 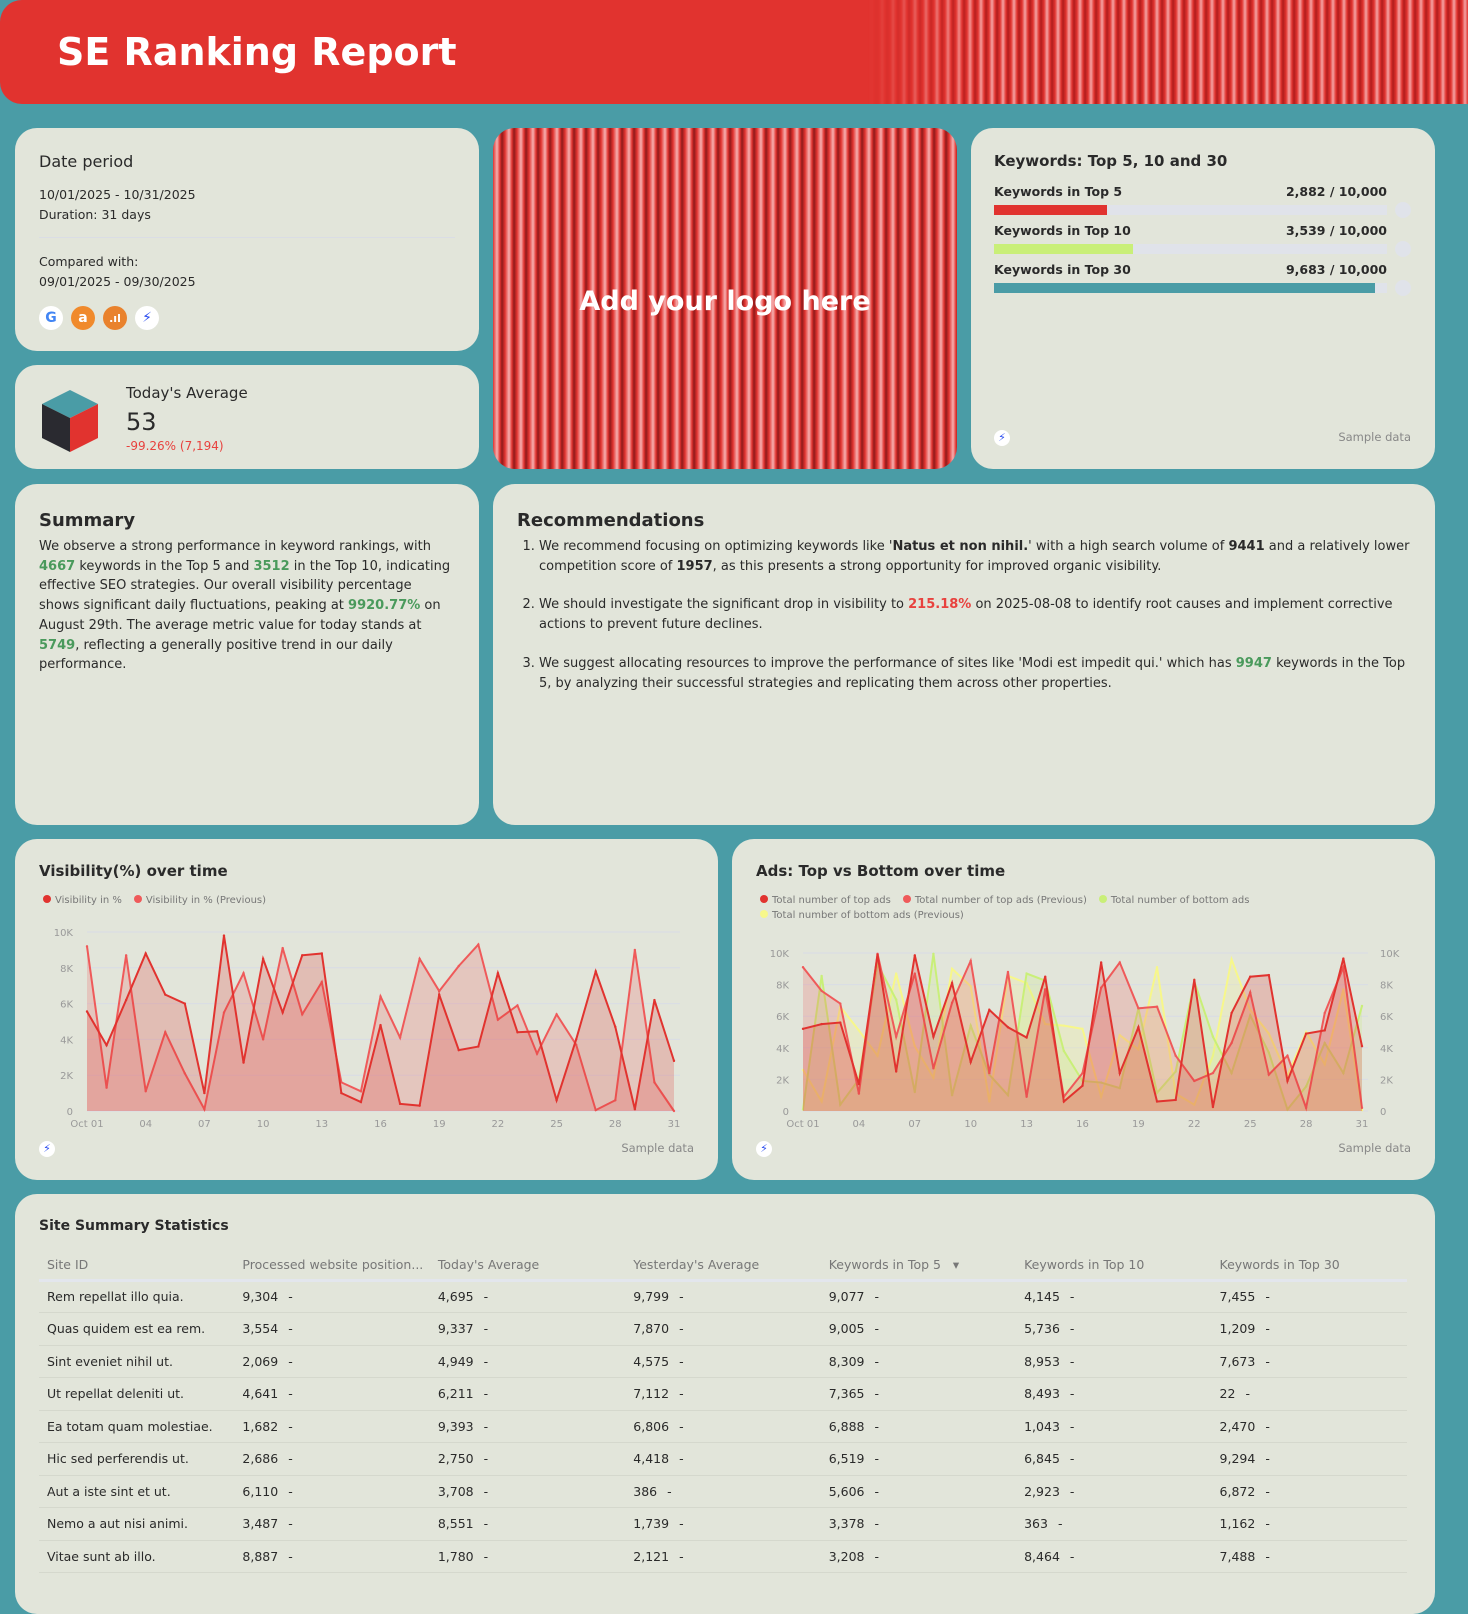 What do you see at coordinates (66, 1076) in the screenshot?
I see `y-tick-label: 2K` at bounding box center [66, 1076].